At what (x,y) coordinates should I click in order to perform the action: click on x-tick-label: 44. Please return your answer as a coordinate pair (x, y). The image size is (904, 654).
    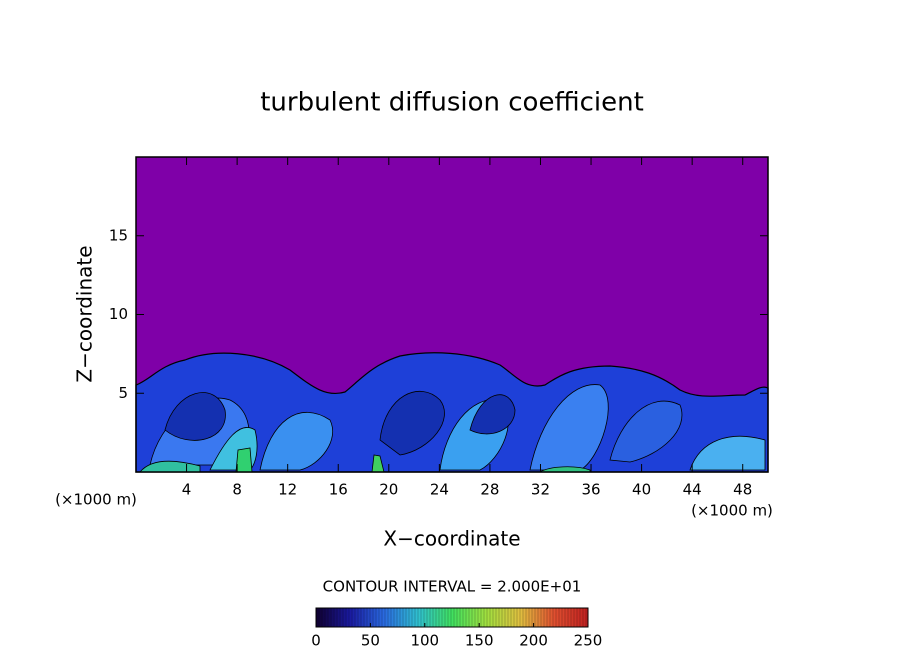
    Looking at the image, I should click on (692, 490).